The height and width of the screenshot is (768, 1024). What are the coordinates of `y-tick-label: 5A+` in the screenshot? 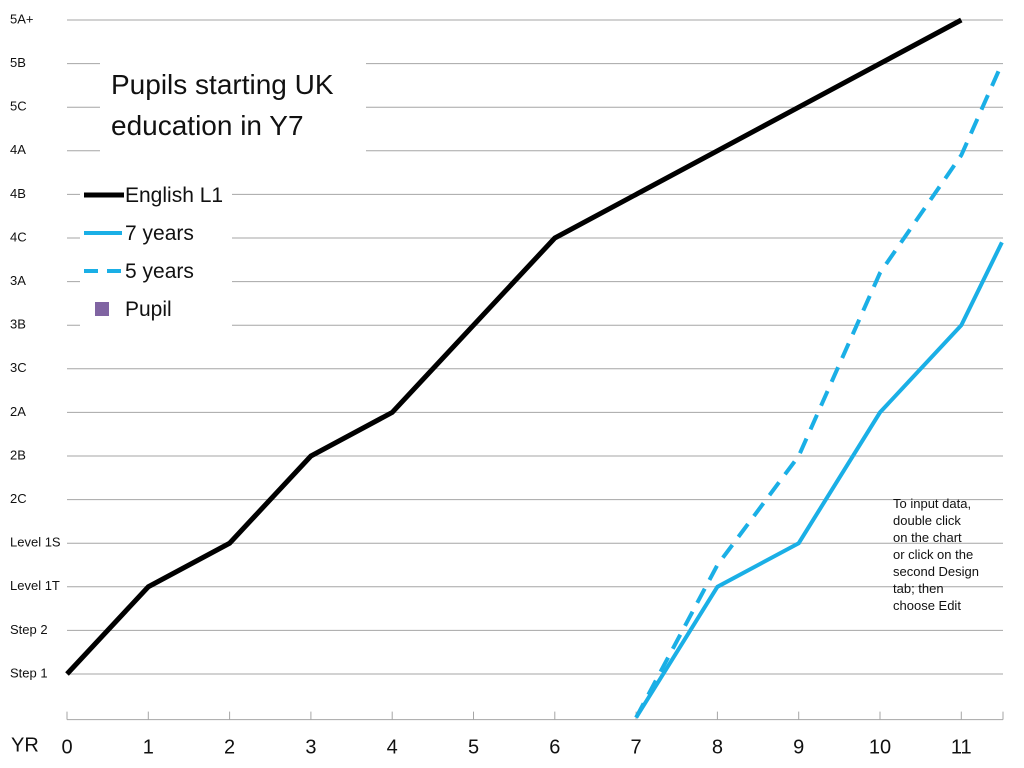 It's located at (22, 18).